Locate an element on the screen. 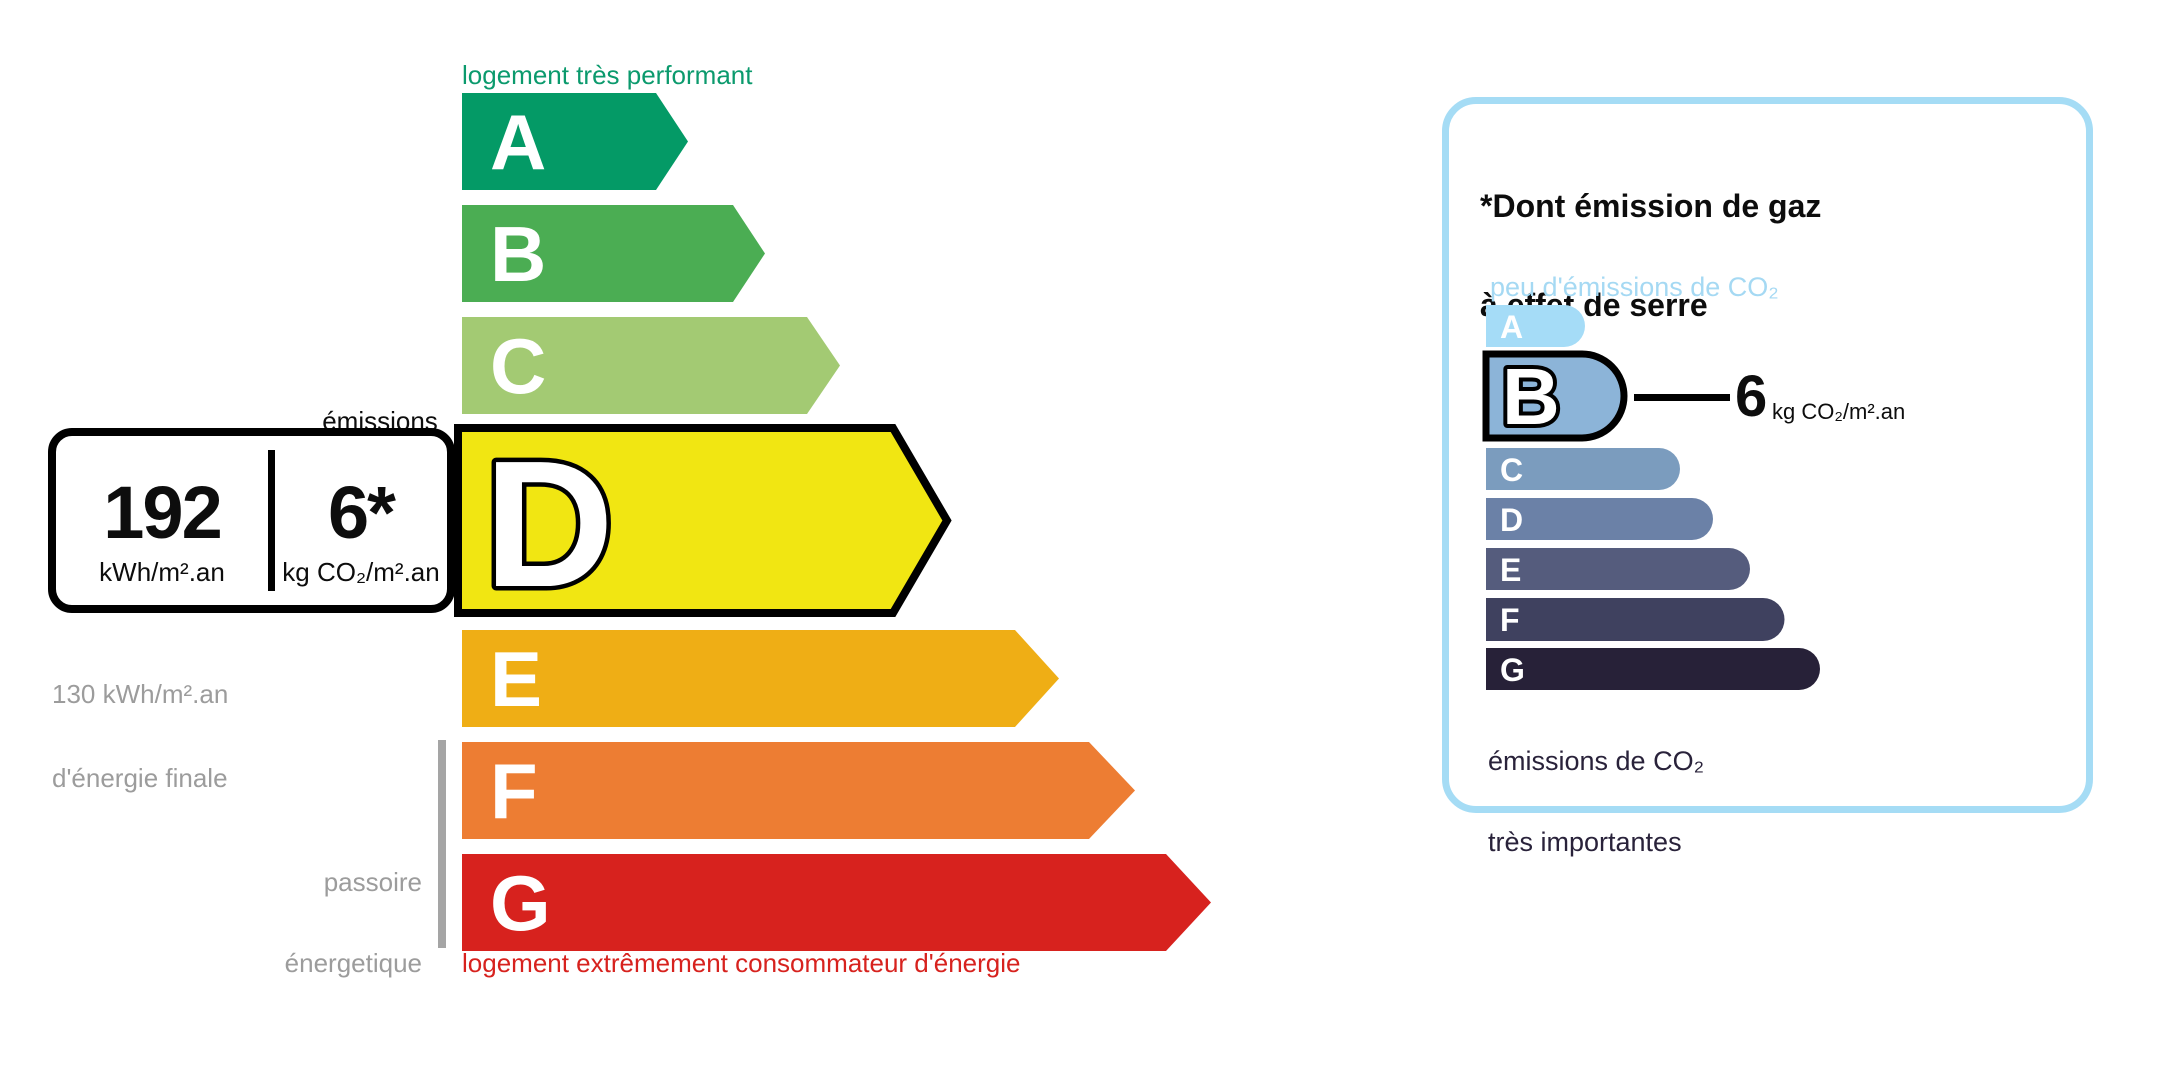  consumption-unit: kWh/m².an is located at coordinates (162, 571).